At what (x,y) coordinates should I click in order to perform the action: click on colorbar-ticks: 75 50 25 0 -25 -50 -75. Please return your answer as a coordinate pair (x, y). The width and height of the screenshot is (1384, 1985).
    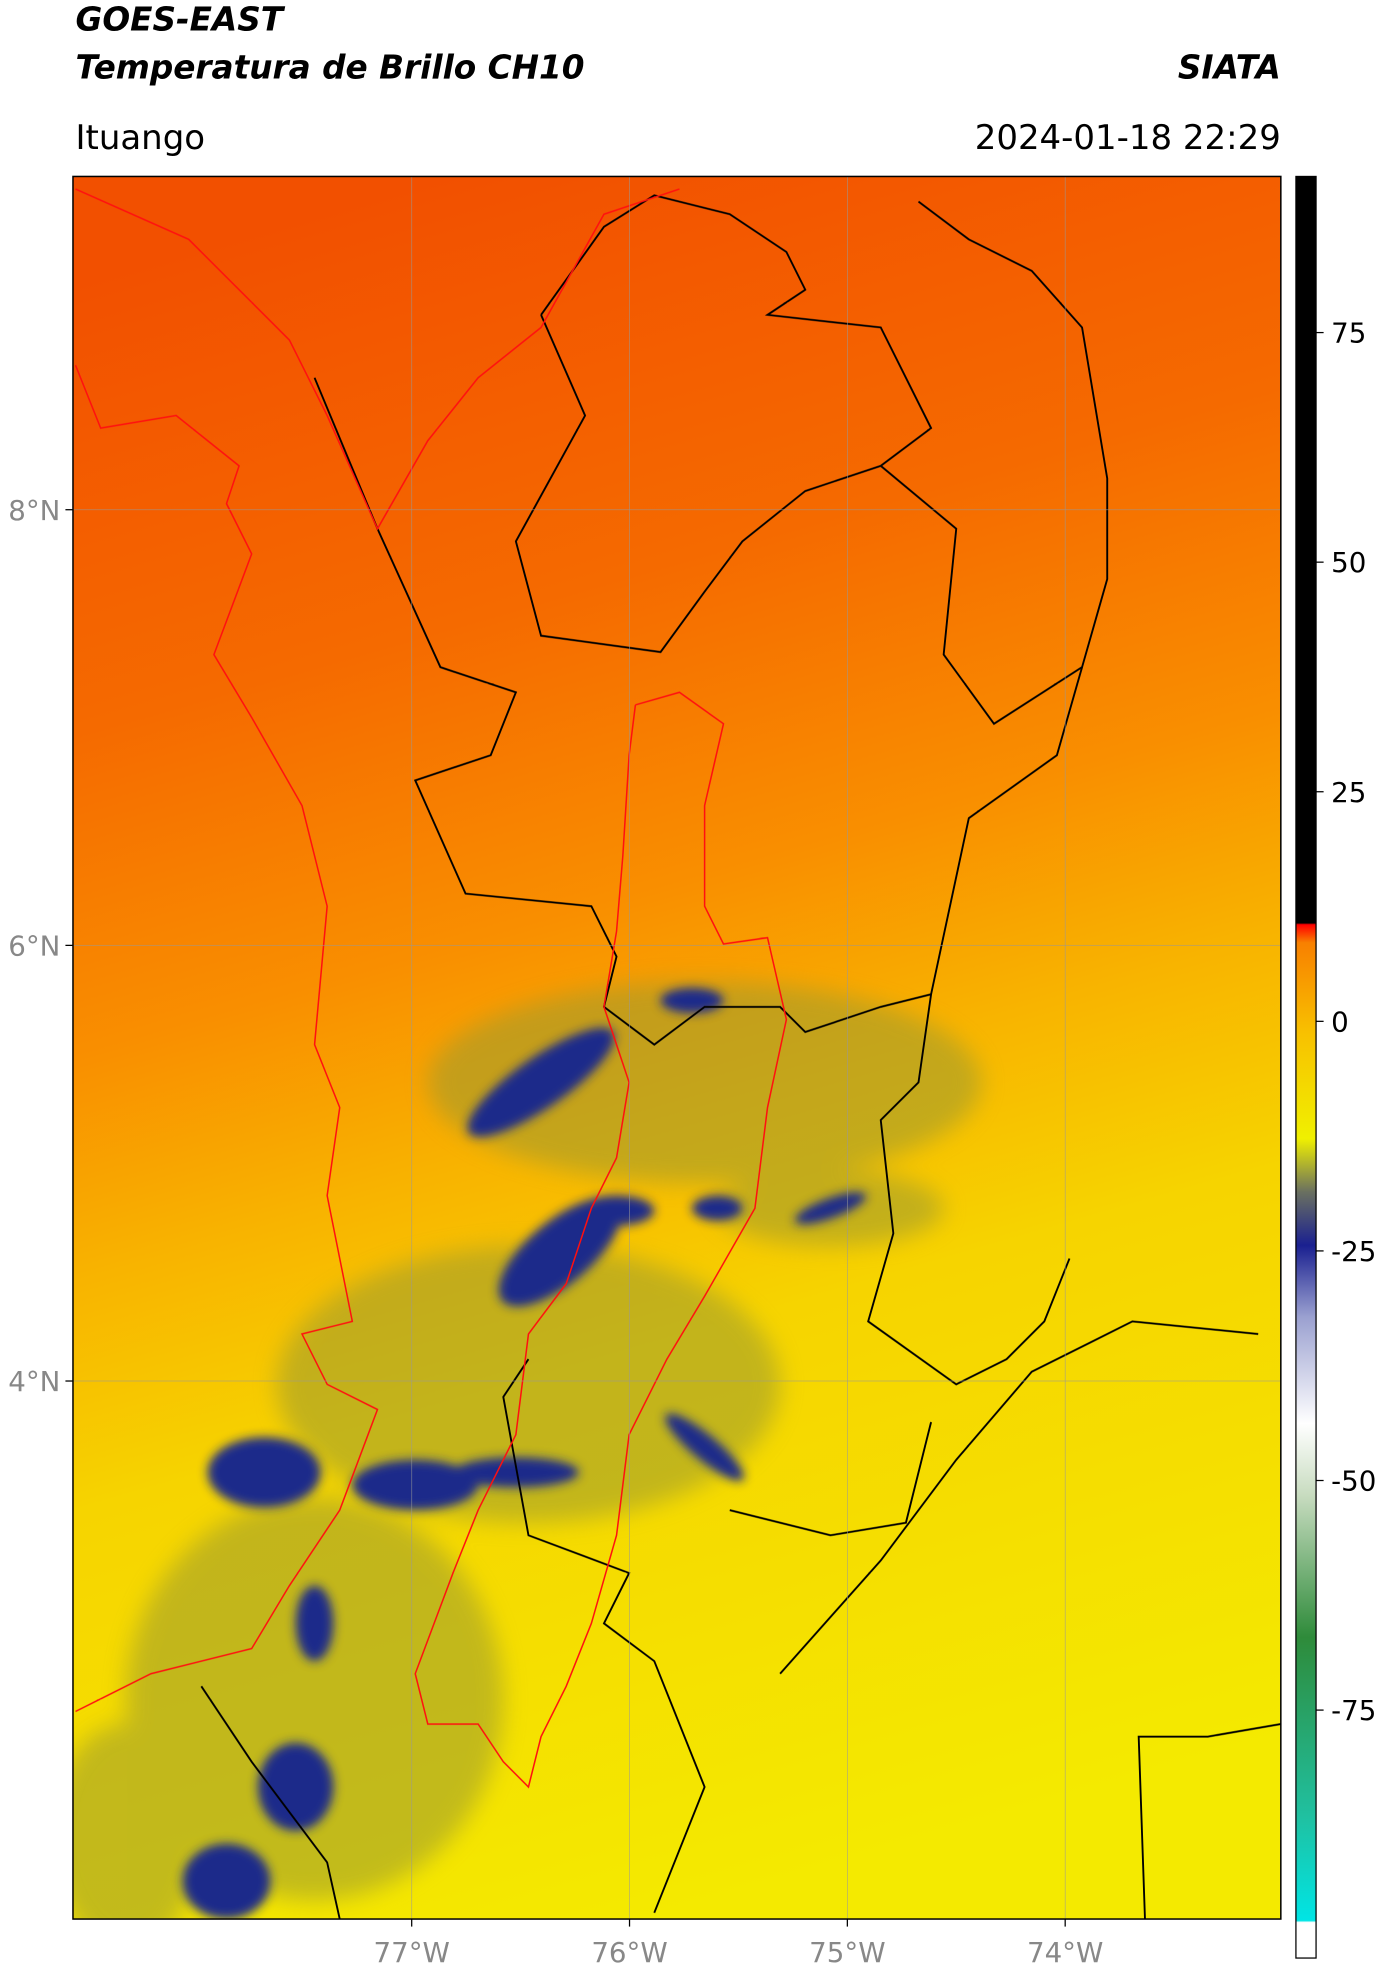
    Looking at the image, I should click on (1346, 1022).